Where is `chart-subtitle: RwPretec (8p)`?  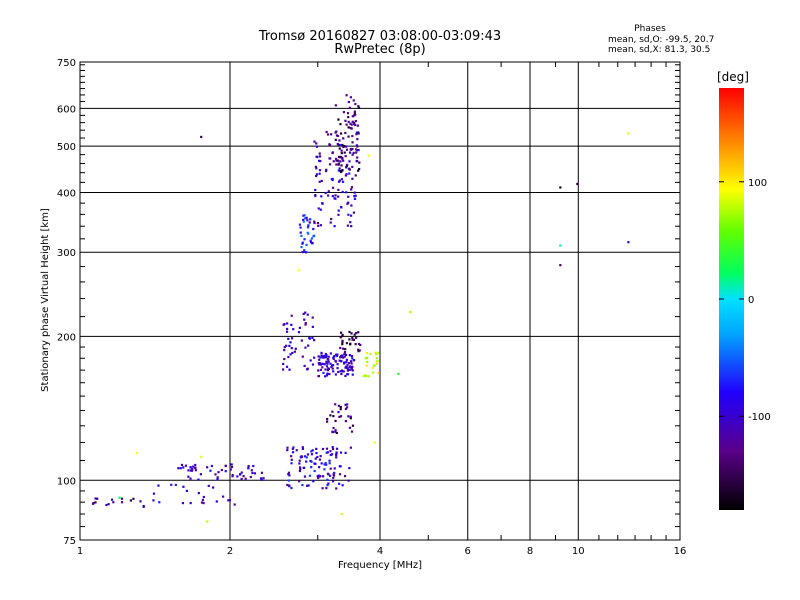
chart-subtitle: RwPretec (8p) is located at coordinates (379, 49).